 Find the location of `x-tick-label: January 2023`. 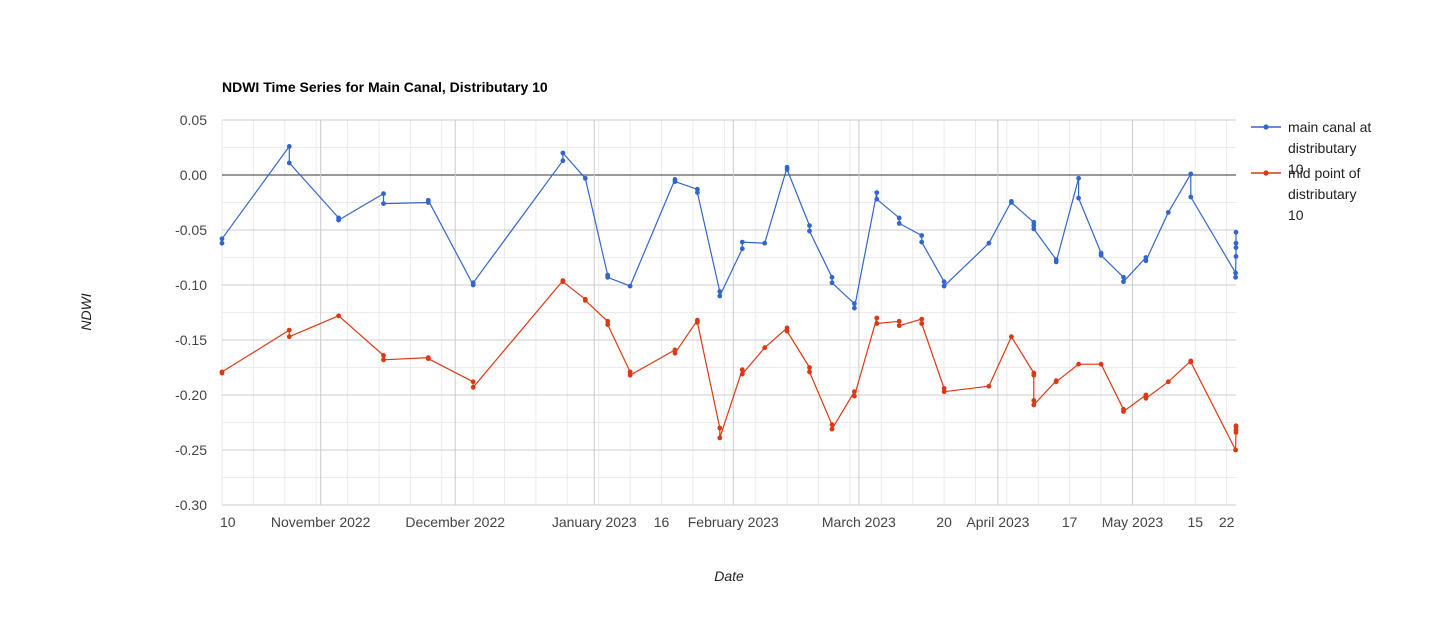

x-tick-label: January 2023 is located at coordinates (594, 522).